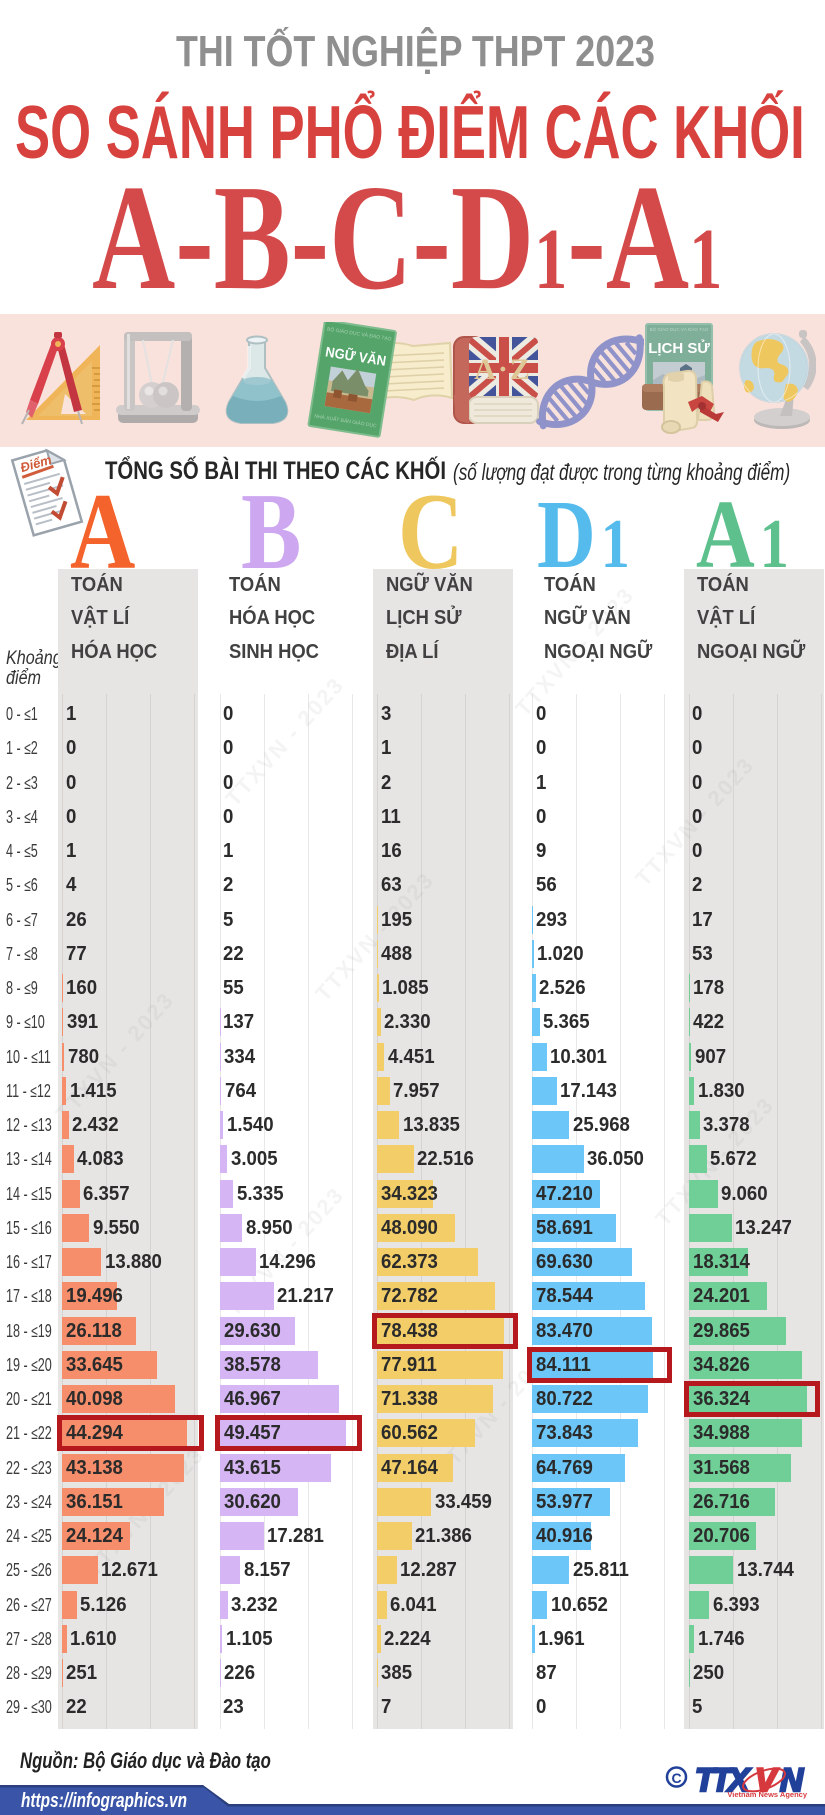 Image resolution: width=825 pixels, height=1815 pixels. Describe the element at coordinates (679, 348) in the screenshot. I see `svg-text: LỊCH SỬ` at that location.